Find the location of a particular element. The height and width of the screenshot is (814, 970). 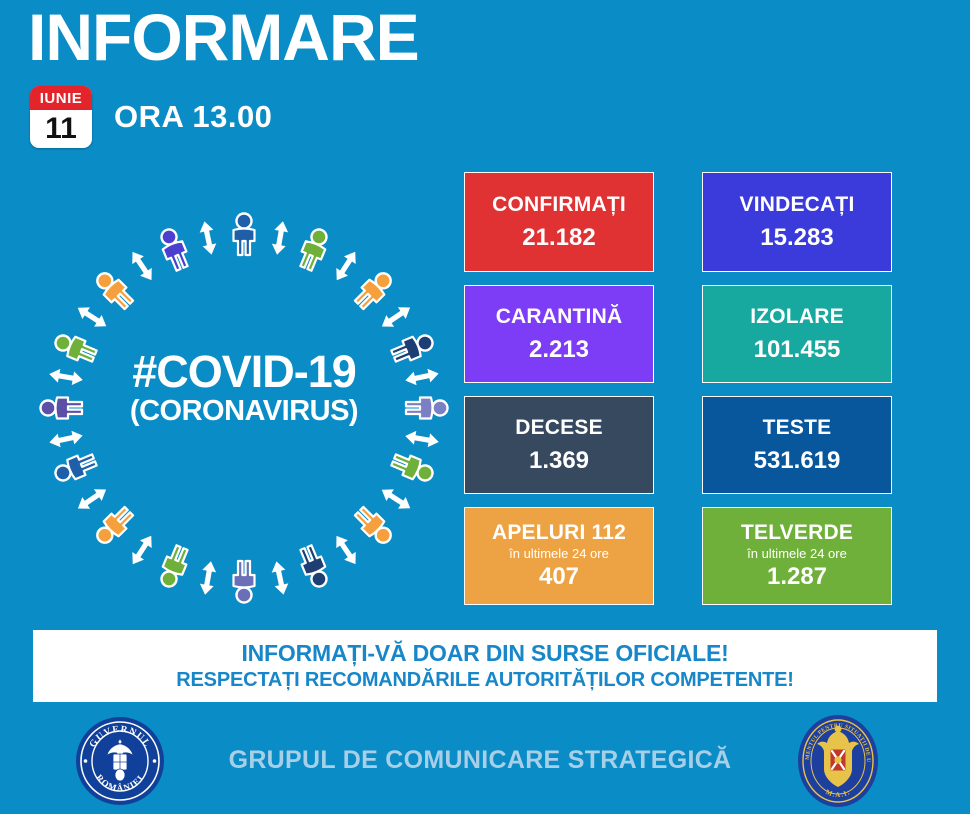

calendar-icon: IUNIE 11 is located at coordinates (61, 117).